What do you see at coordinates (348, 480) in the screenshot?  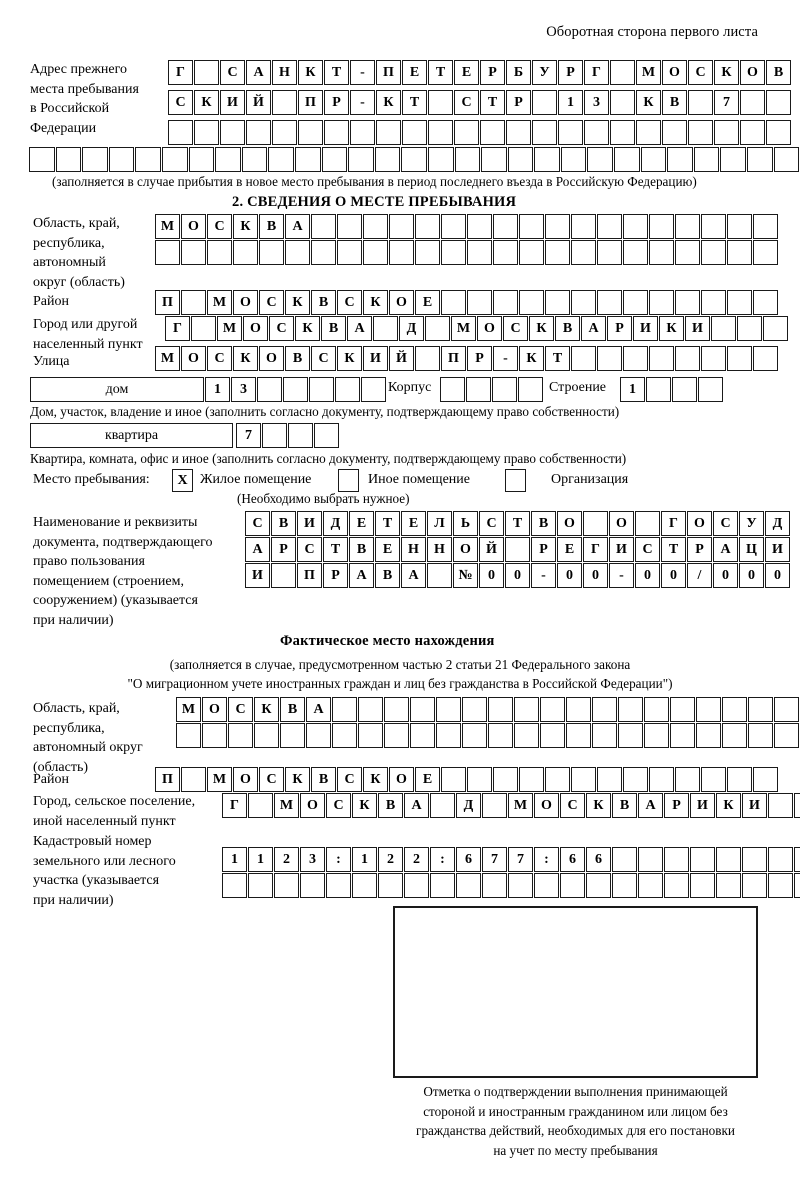 I see `checkbox-other-premises` at bounding box center [348, 480].